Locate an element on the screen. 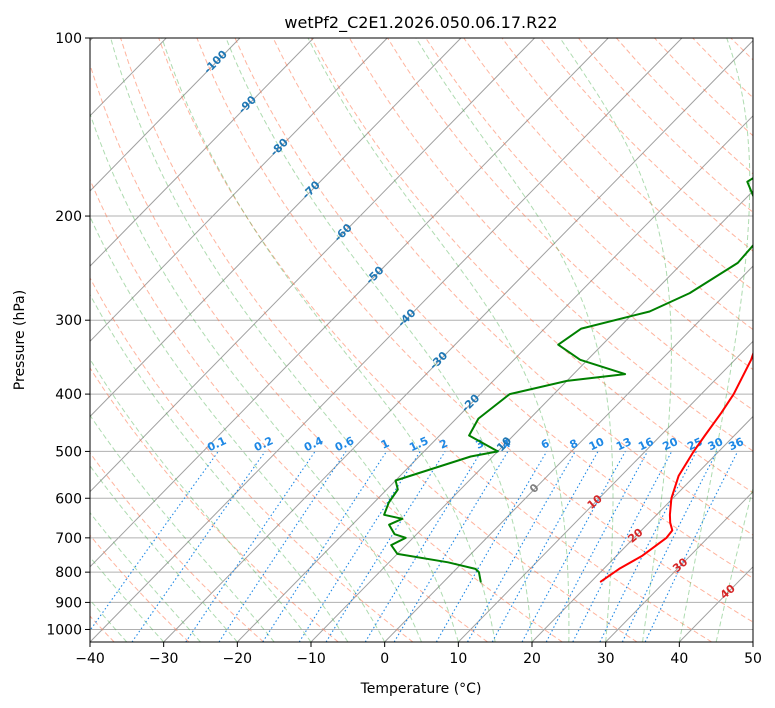  mixing-ratio-label: 30 is located at coordinates (716, 444).